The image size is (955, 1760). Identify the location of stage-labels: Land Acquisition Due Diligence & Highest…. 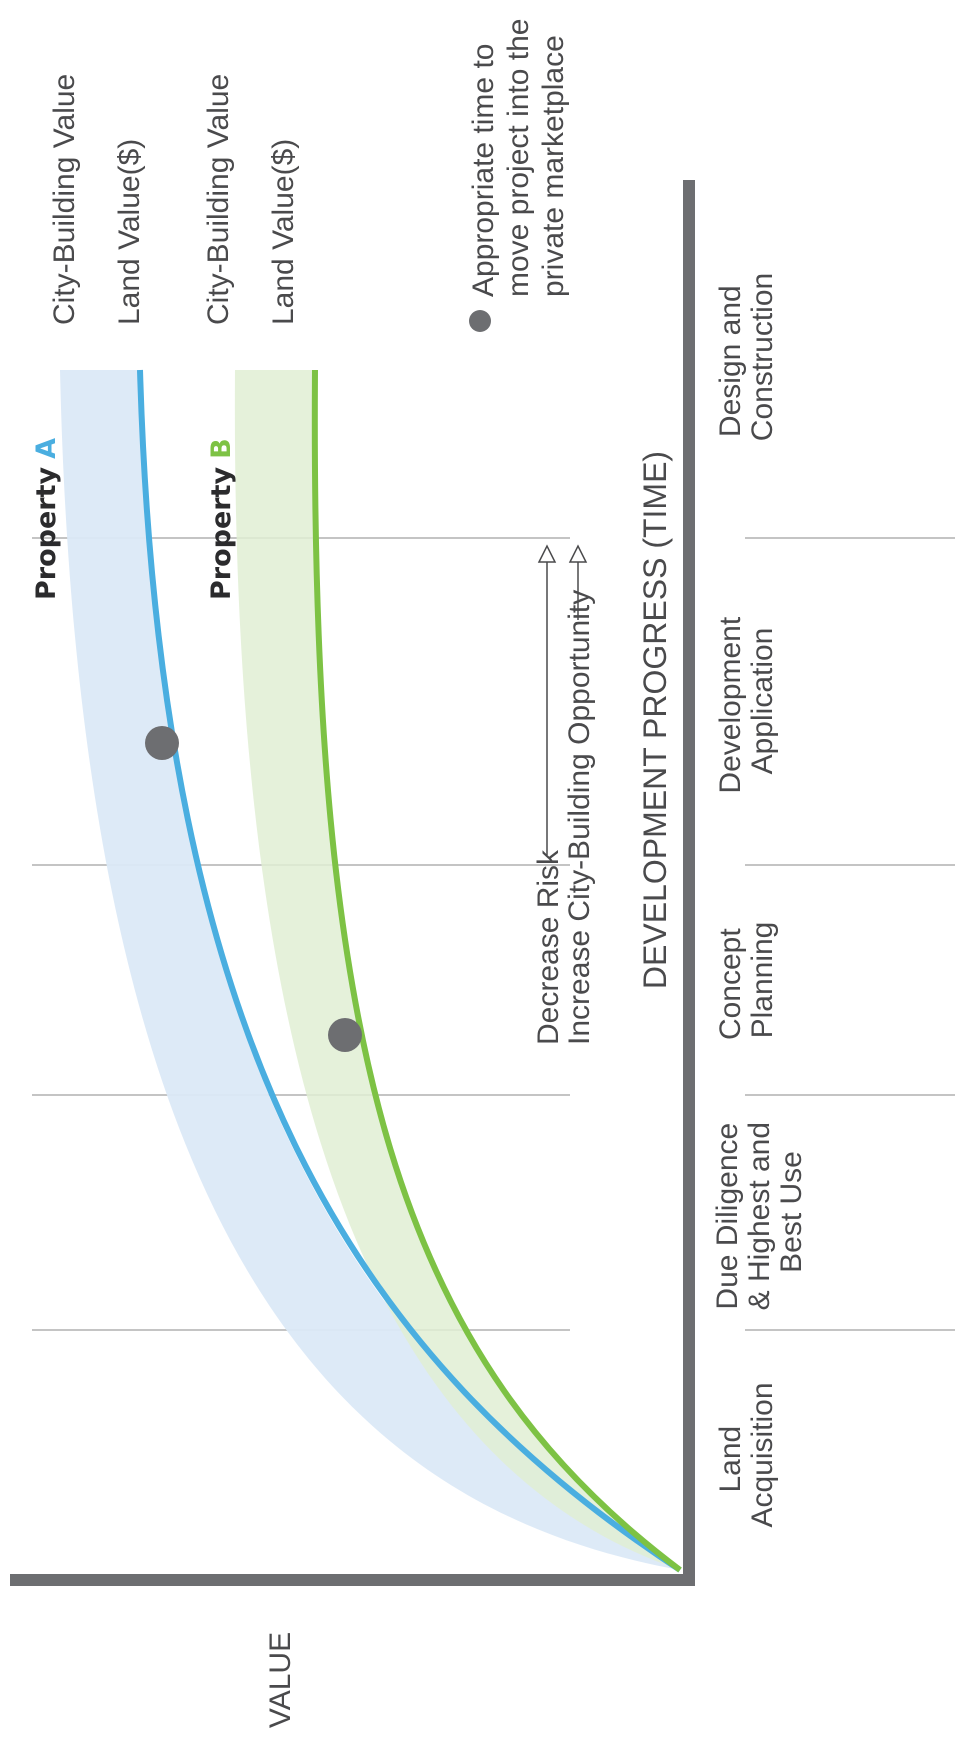
(759, 900).